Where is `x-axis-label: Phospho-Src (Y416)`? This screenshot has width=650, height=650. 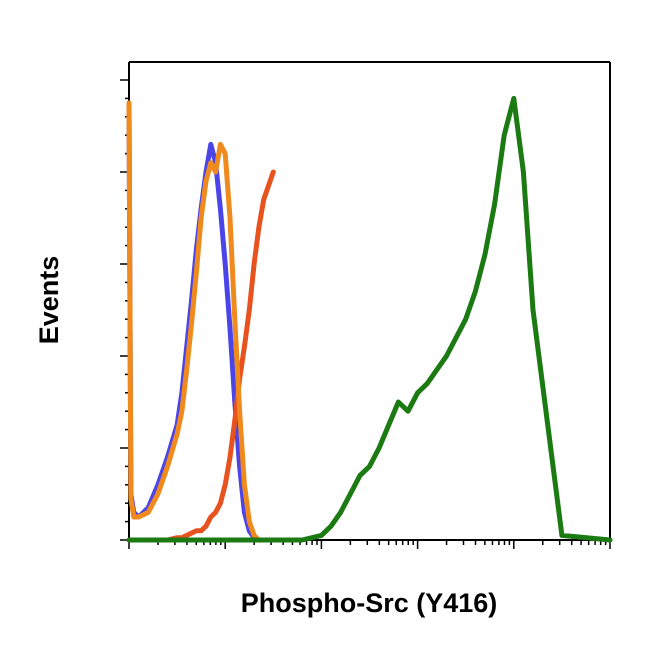
x-axis-label: Phospho-Src (Y416) is located at coordinates (369, 603).